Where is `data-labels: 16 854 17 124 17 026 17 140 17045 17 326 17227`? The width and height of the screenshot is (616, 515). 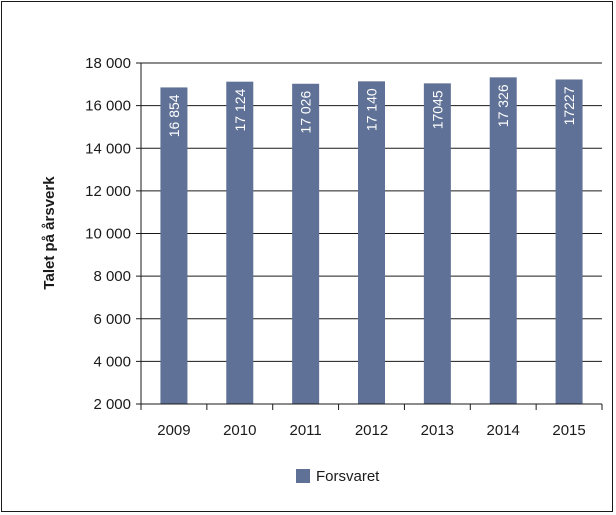 data-labels: 16 854 17 124 17 026 17 140 17045 17 326 17227 is located at coordinates (371, 110).